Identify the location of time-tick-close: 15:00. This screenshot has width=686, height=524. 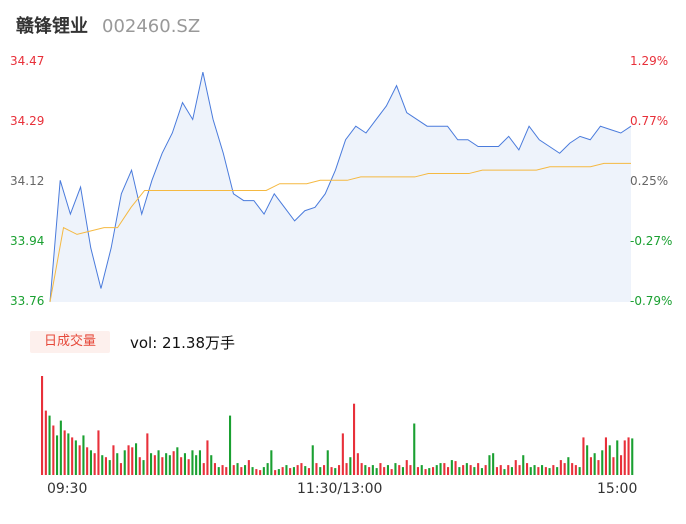
(617, 489).